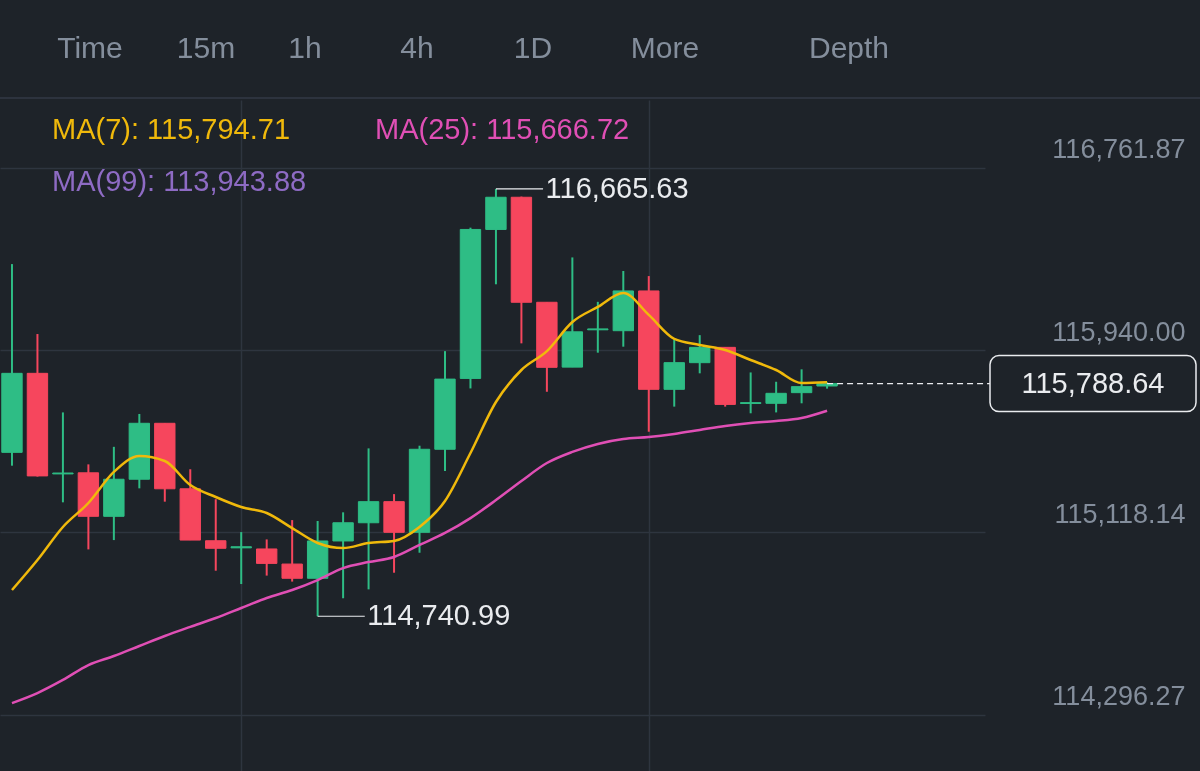 This screenshot has width=1200, height=771. What do you see at coordinates (179, 181) in the screenshot?
I see `legend-label: MA(99): 113,943.88` at bounding box center [179, 181].